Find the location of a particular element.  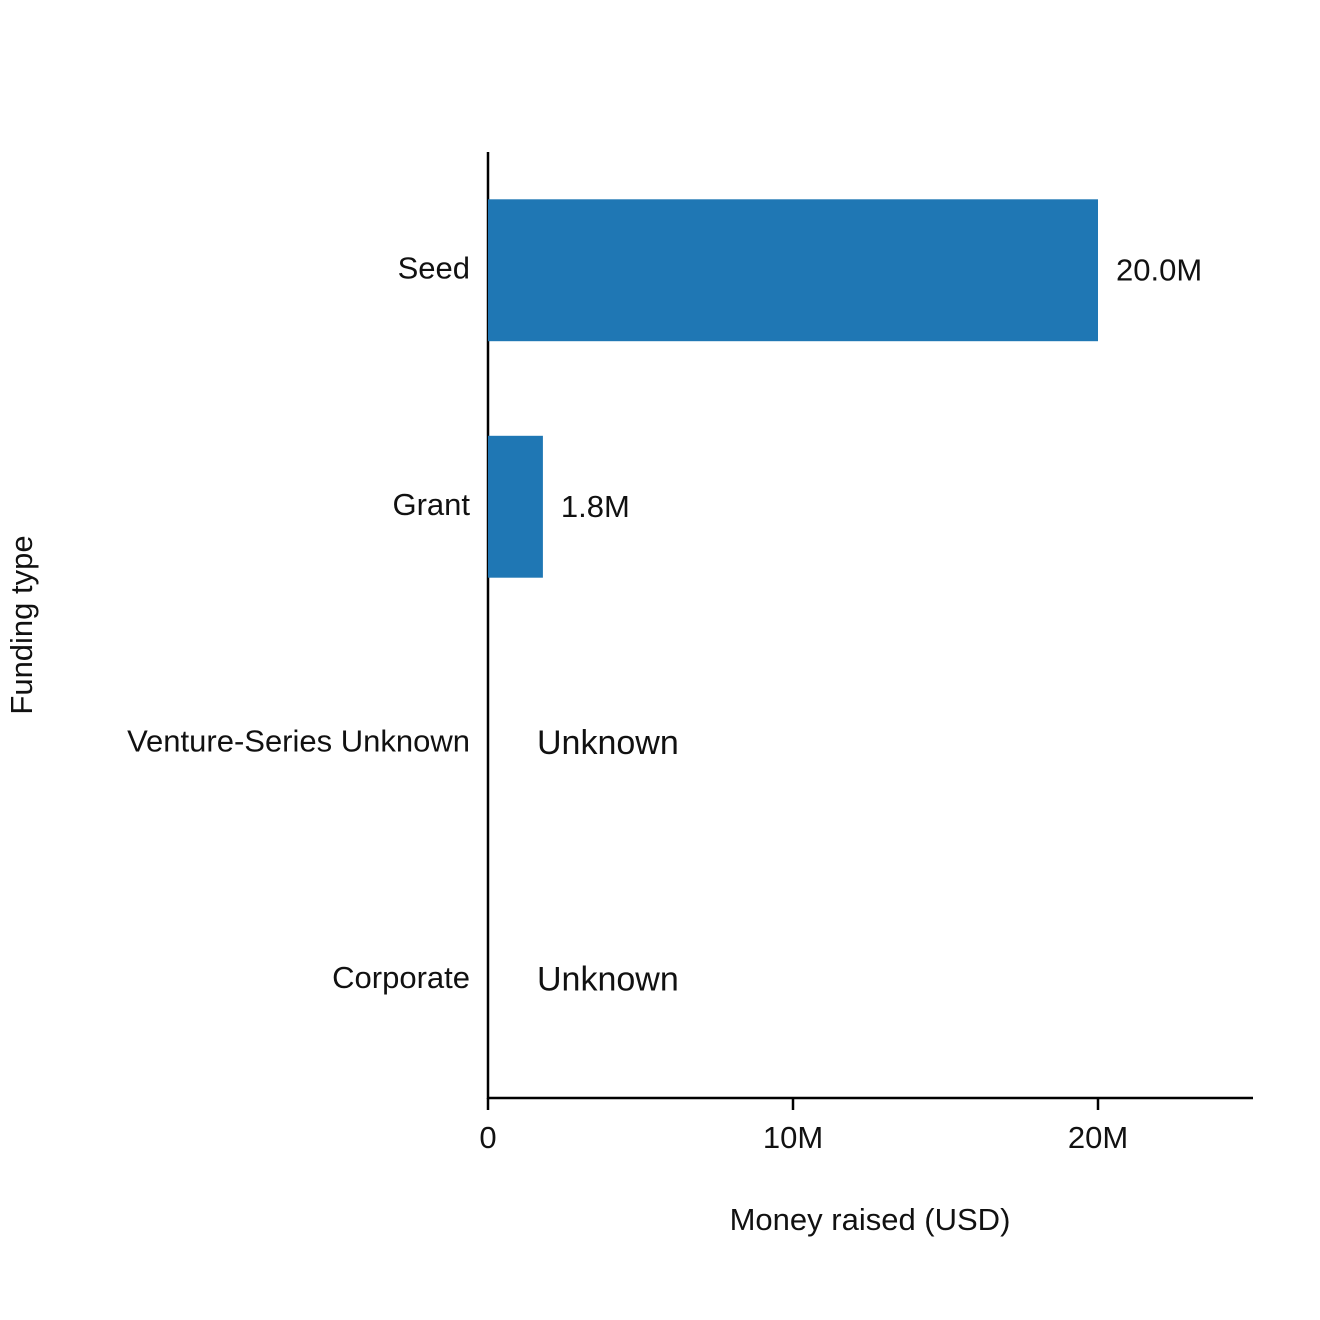

y-tick-label: Venture-Series Unknown is located at coordinates (298, 740).